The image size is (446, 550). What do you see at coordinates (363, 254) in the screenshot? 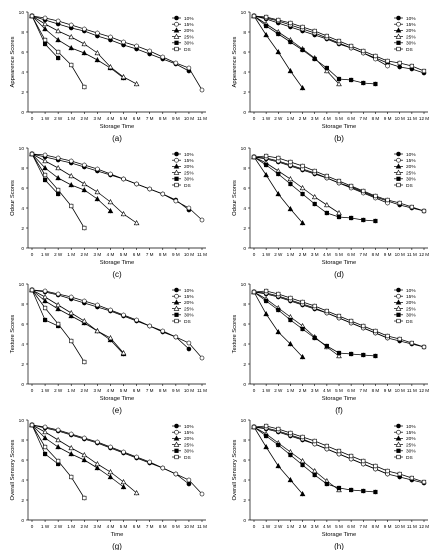
I see `x-tick-label: 7 M` at bounding box center [363, 254].